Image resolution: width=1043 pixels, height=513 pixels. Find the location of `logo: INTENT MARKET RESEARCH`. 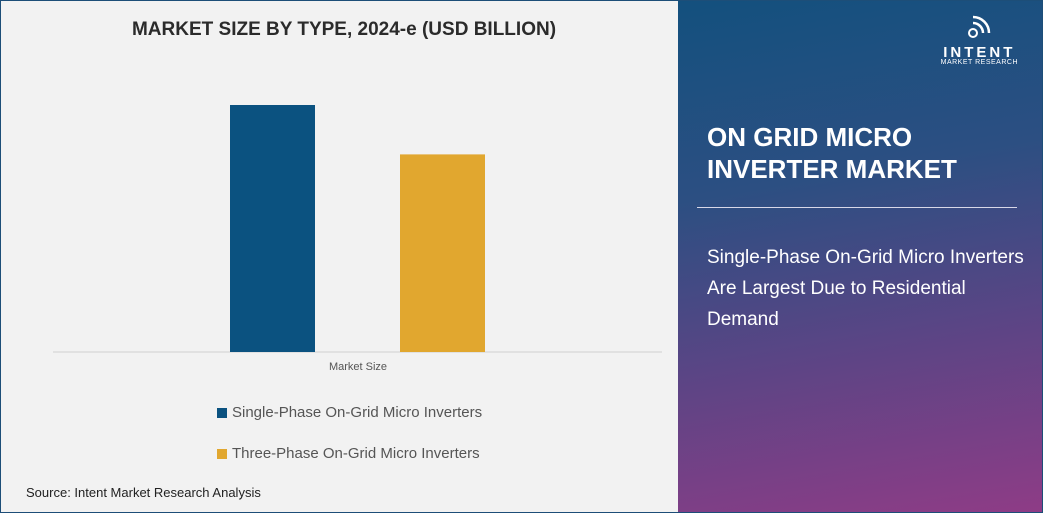

logo: INTENT MARKET RESEARCH is located at coordinates (979, 39).